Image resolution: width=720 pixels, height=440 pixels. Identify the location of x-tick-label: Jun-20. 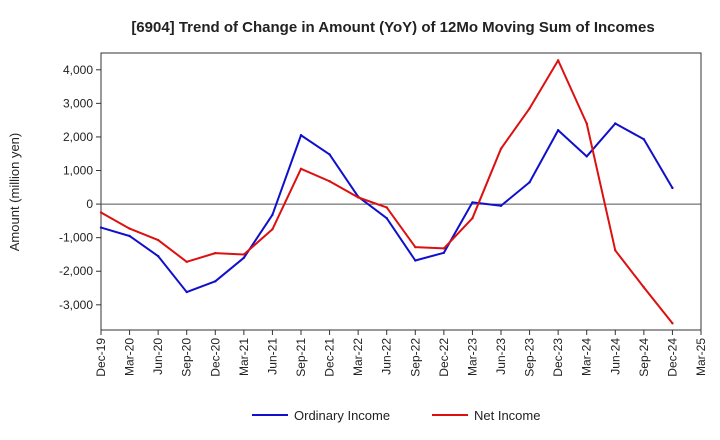
(158, 356).